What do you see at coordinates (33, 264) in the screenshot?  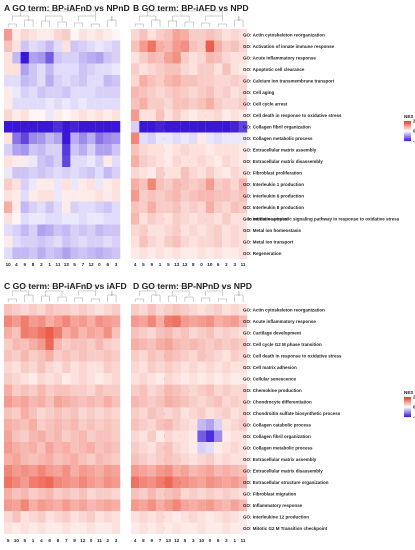 I see `column-label: 8` at bounding box center [33, 264].